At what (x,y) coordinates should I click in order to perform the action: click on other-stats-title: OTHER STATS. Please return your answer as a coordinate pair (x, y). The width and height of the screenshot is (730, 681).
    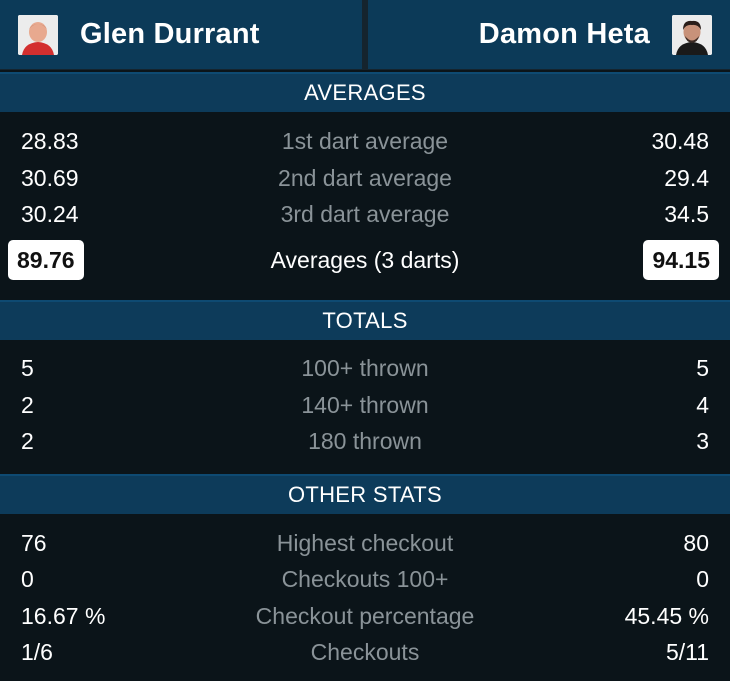
    Looking at the image, I should click on (365, 494).